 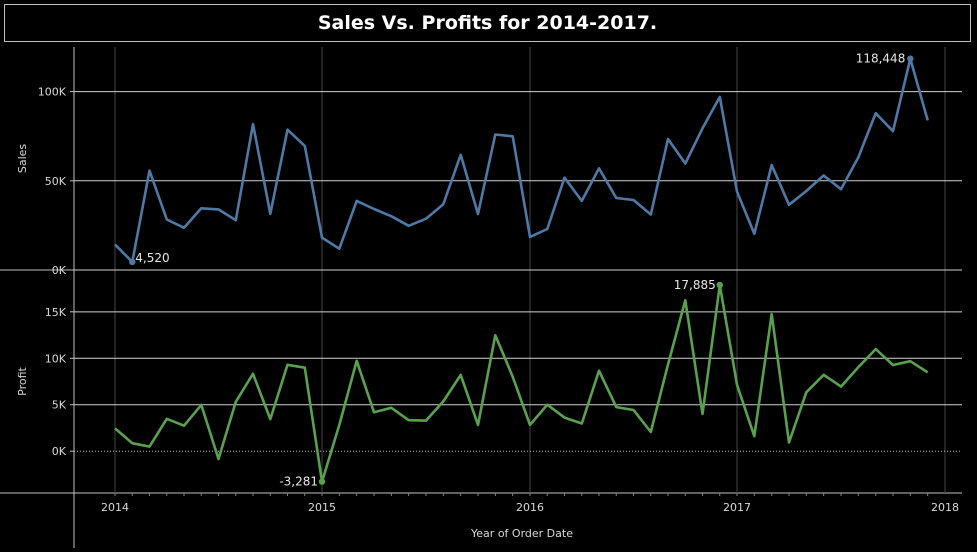 I want to click on sales-y-tick-label-50K: 50K, so click(x=56, y=181).